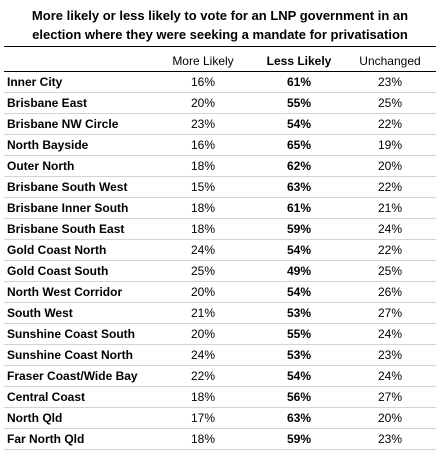  What do you see at coordinates (299, 61) in the screenshot?
I see `header-less-likely: Less Likely` at bounding box center [299, 61].